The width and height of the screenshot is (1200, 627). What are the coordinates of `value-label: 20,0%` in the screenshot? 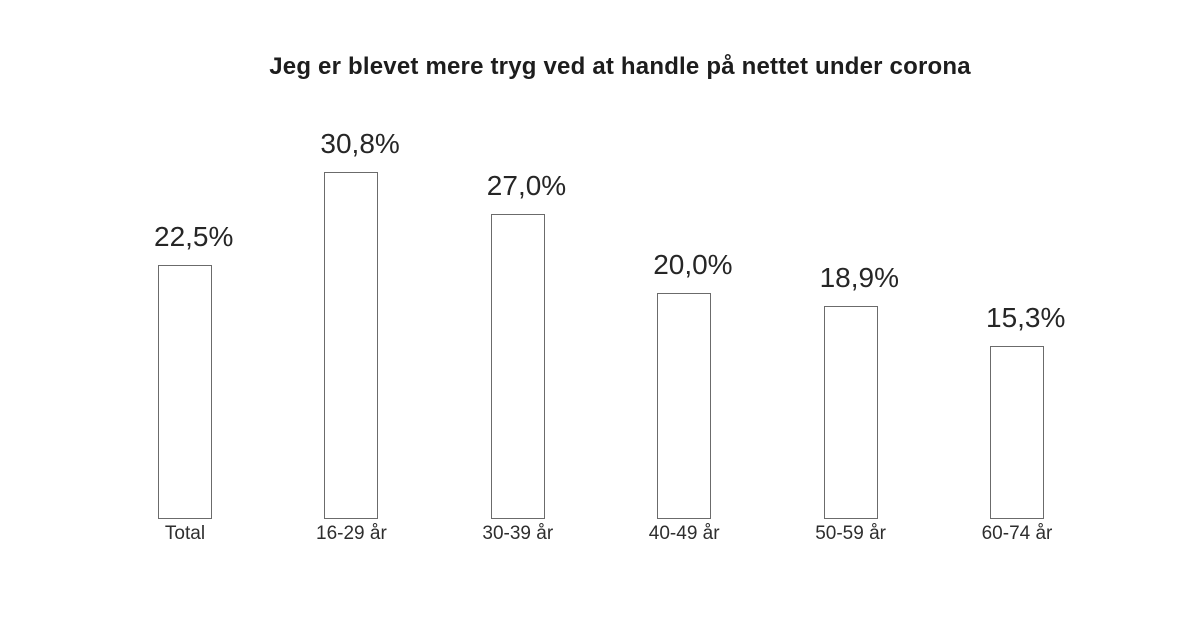 It's located at (693, 265).